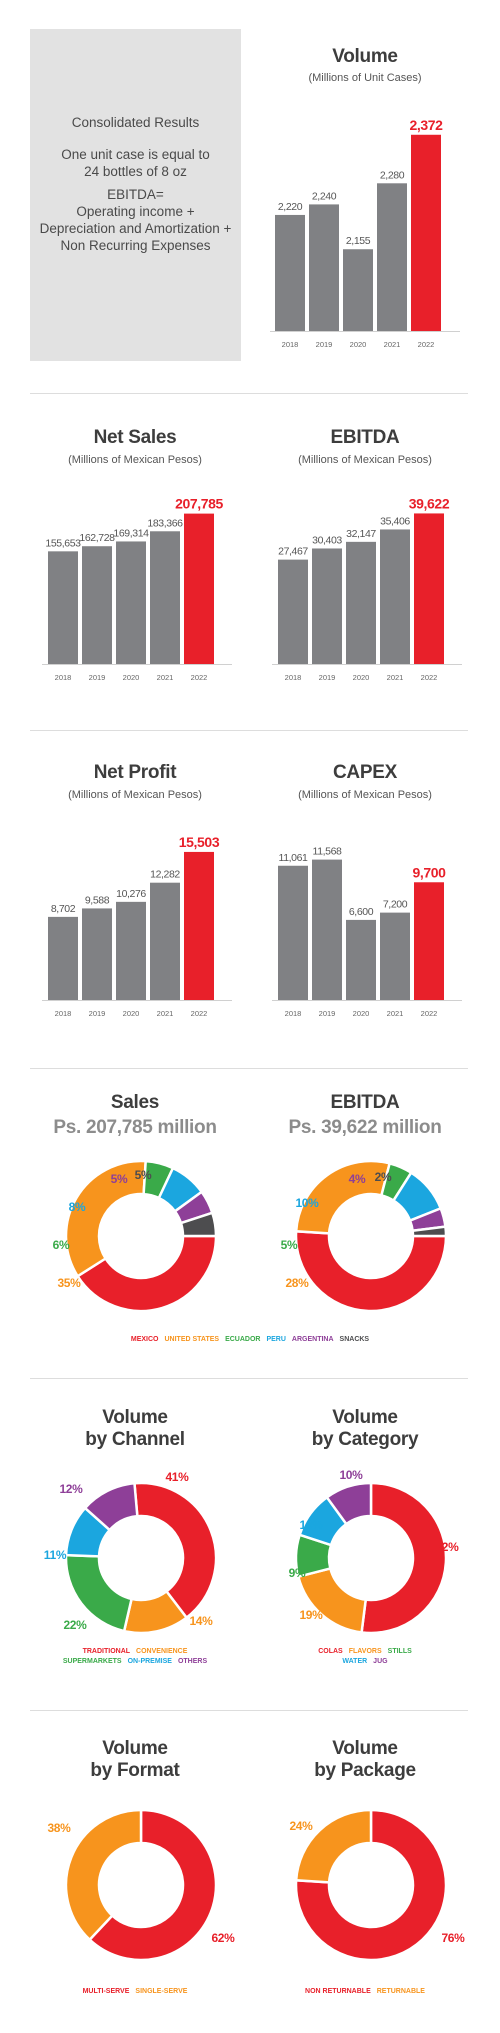  Describe the element at coordinates (63, 1013) in the screenshot. I see `net_profit-x-tick-2018: 2018` at that location.